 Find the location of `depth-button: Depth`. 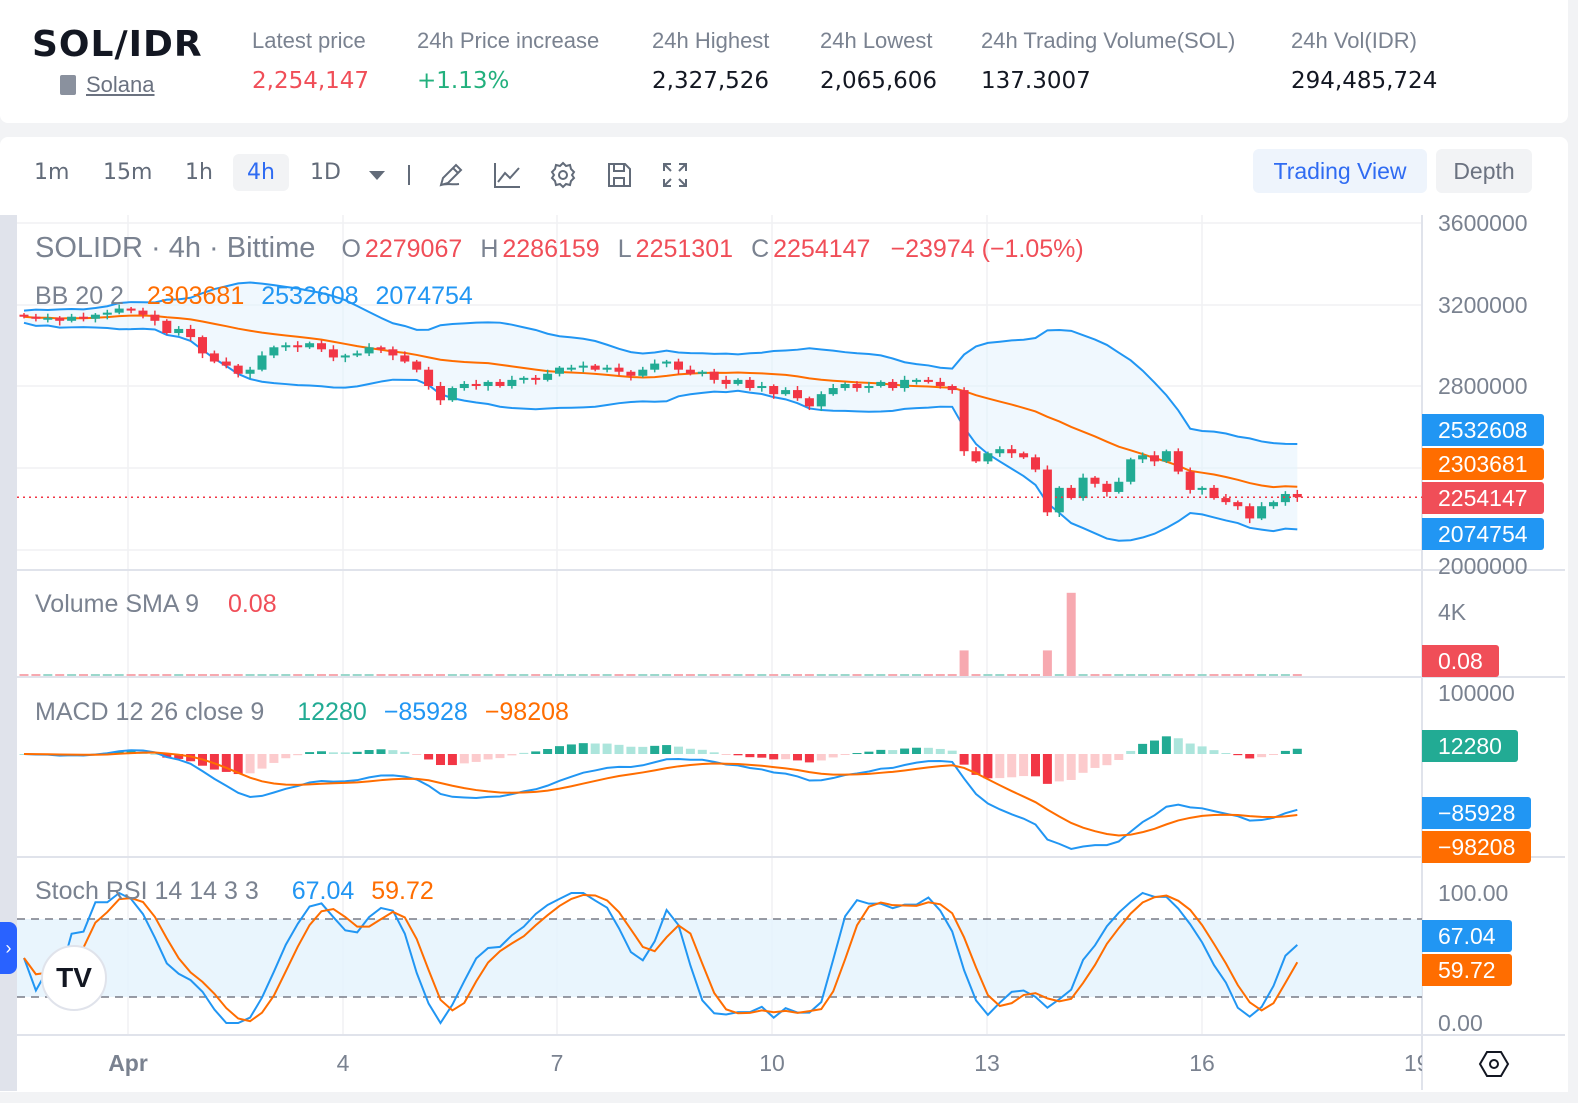

depth-button: Depth is located at coordinates (1484, 171).